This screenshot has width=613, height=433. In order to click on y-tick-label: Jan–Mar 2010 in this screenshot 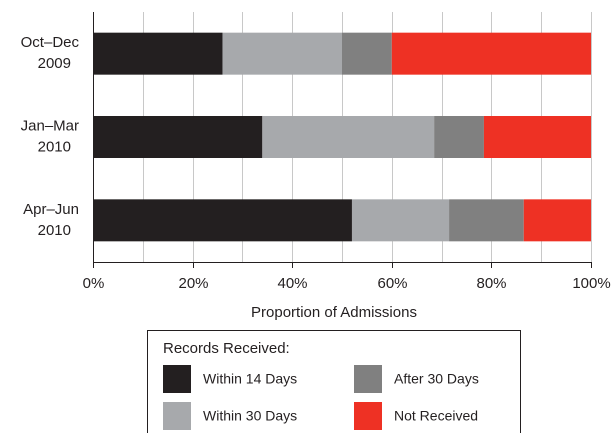, I will do `click(50, 136)`.